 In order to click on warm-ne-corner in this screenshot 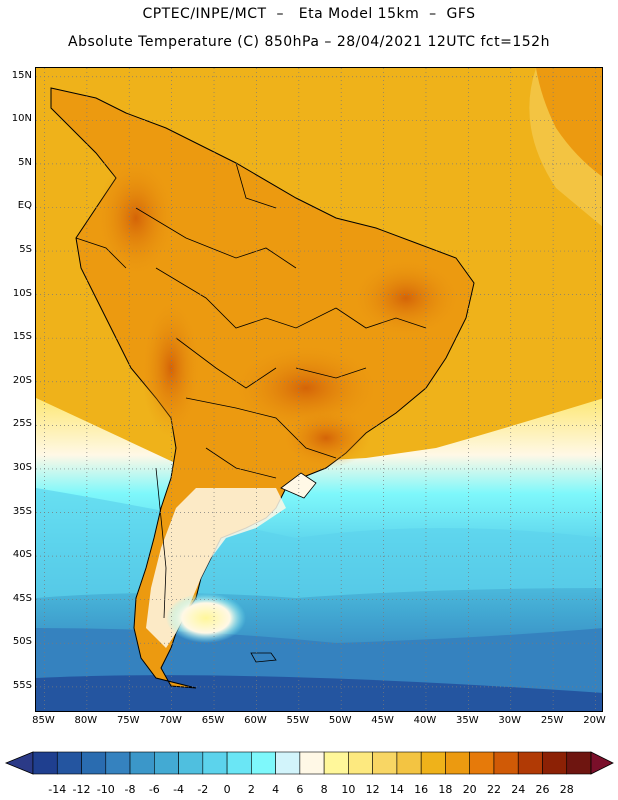, I will do `click(569, 122)`.